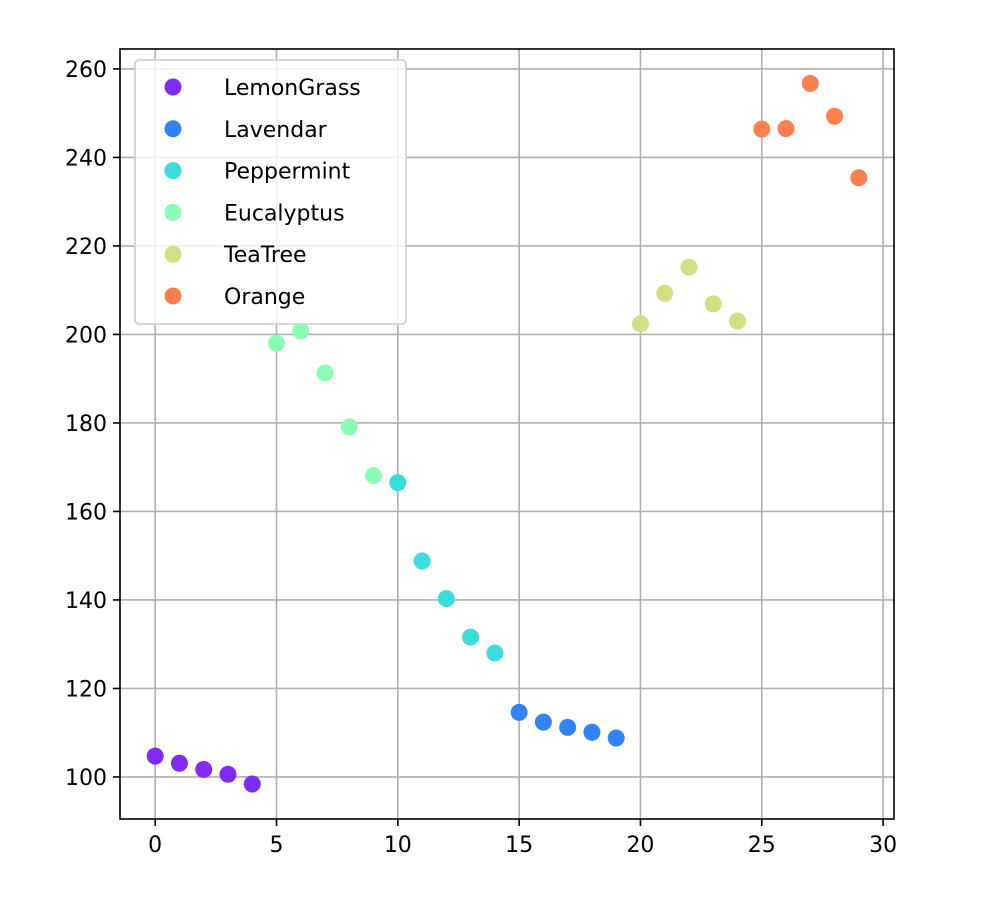 The height and width of the screenshot is (913, 994). I want to click on y-tick-label: 160, so click(86, 512).